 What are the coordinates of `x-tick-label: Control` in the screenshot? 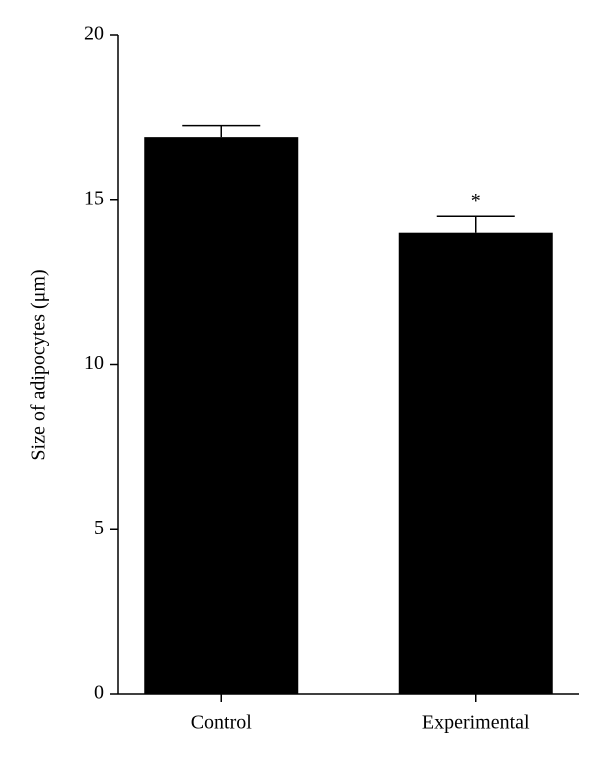 It's located at (222, 723).